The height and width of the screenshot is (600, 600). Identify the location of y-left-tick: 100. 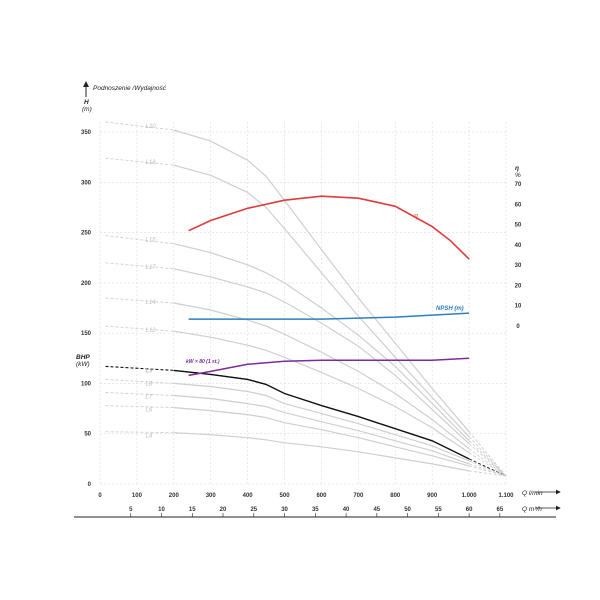
(86, 384).